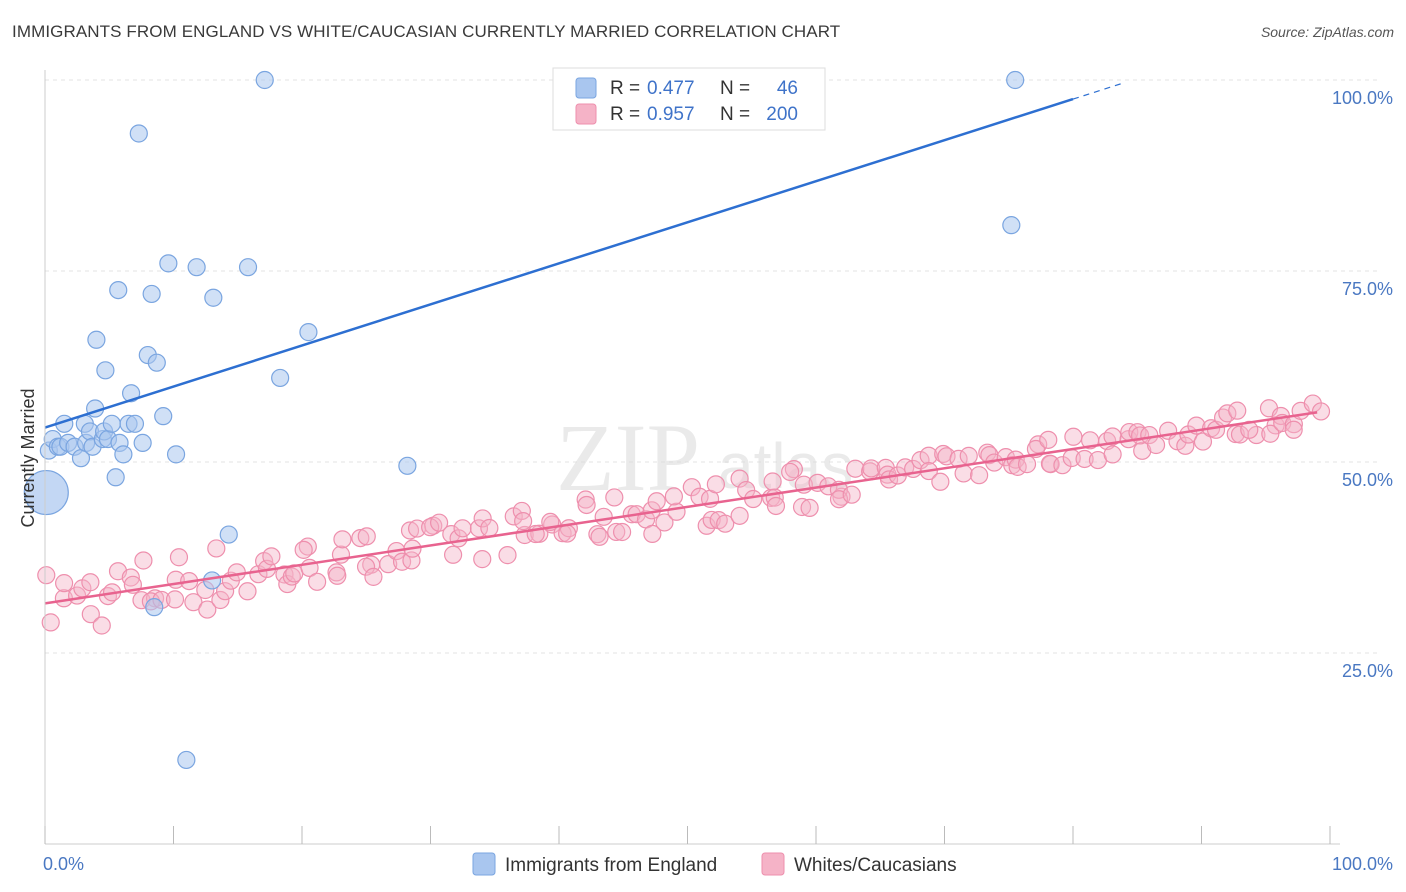 This screenshot has height=892, width=1406. I want to click on legend-top-box, so click(689, 99).